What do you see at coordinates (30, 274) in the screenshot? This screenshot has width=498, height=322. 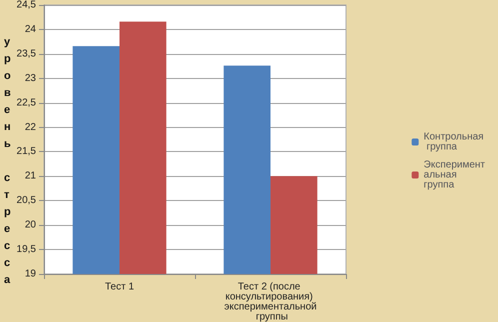 I see `y-tick-label: 19` at bounding box center [30, 274].